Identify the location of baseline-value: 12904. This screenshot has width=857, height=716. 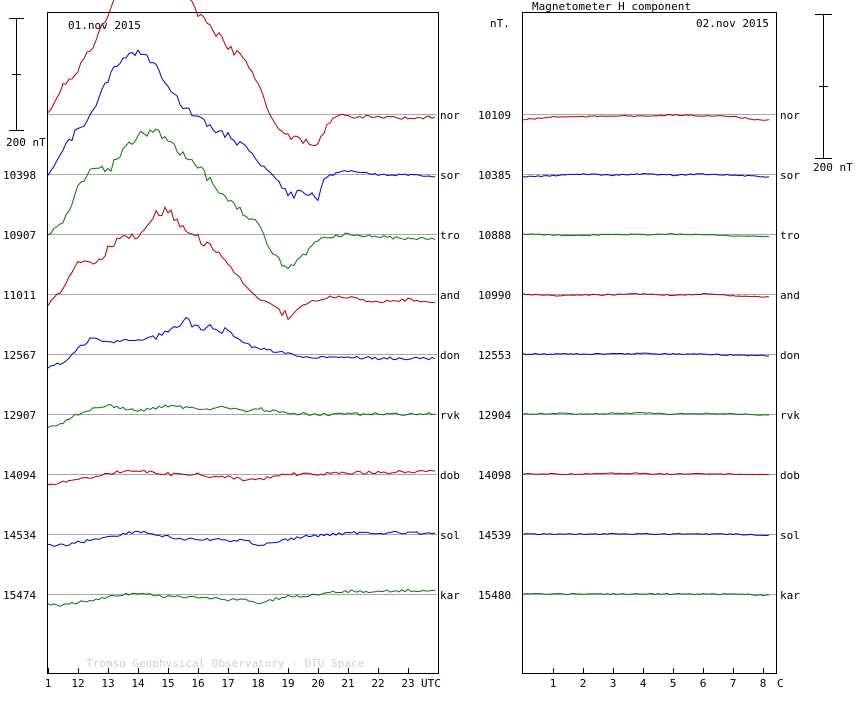
(494, 415).